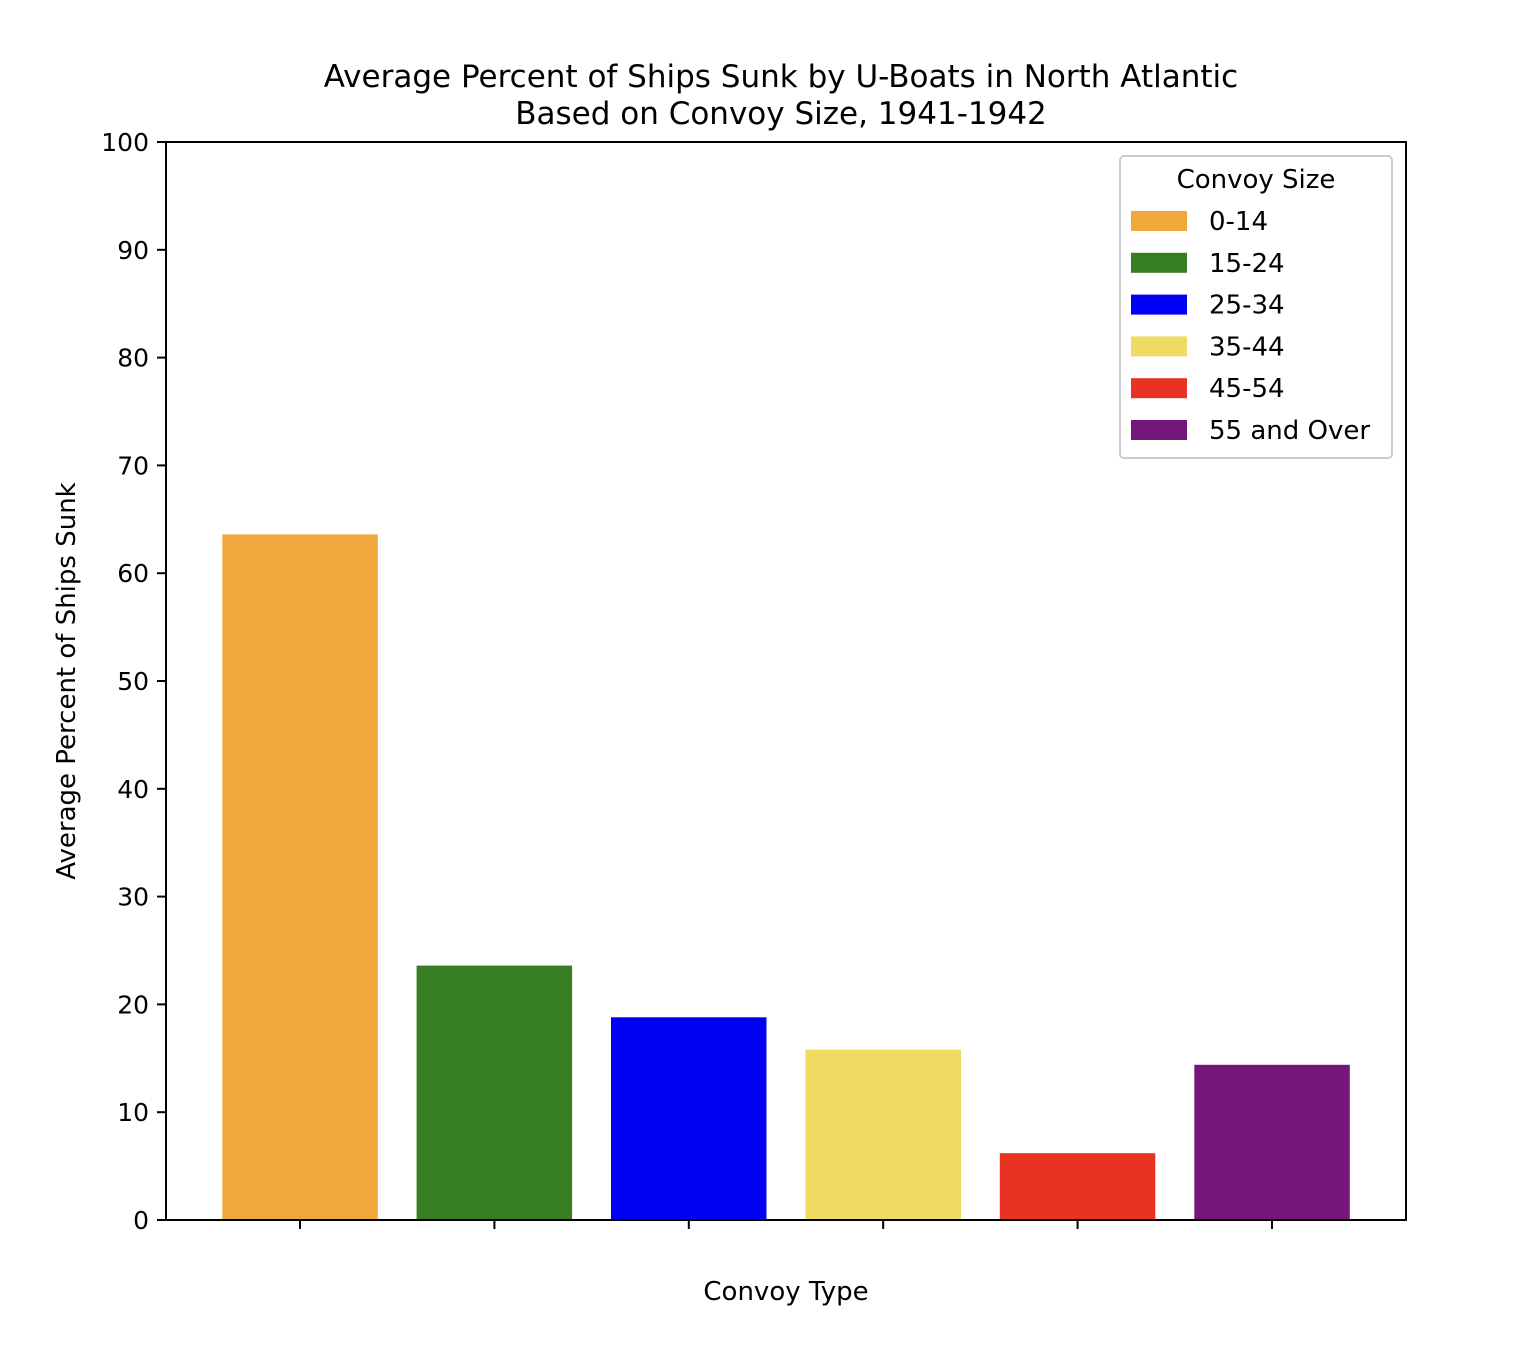  Describe the element at coordinates (785, 1292) in the screenshot. I see `x-axis-label: Convoy Type` at that location.